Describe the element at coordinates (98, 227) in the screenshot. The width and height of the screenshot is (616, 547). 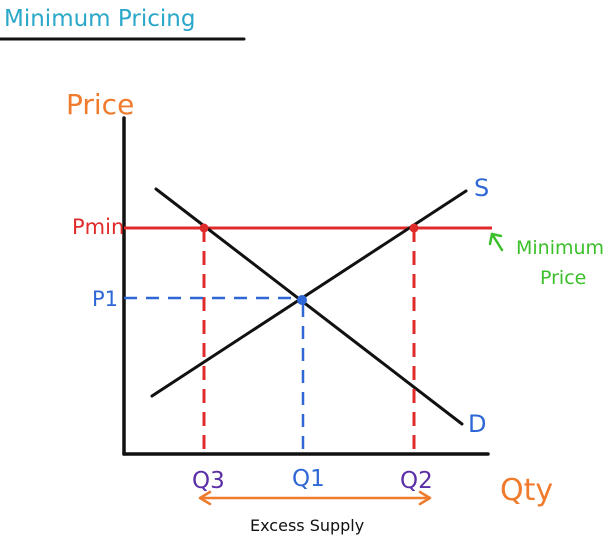
I see `pmin-label: Pmin` at that location.